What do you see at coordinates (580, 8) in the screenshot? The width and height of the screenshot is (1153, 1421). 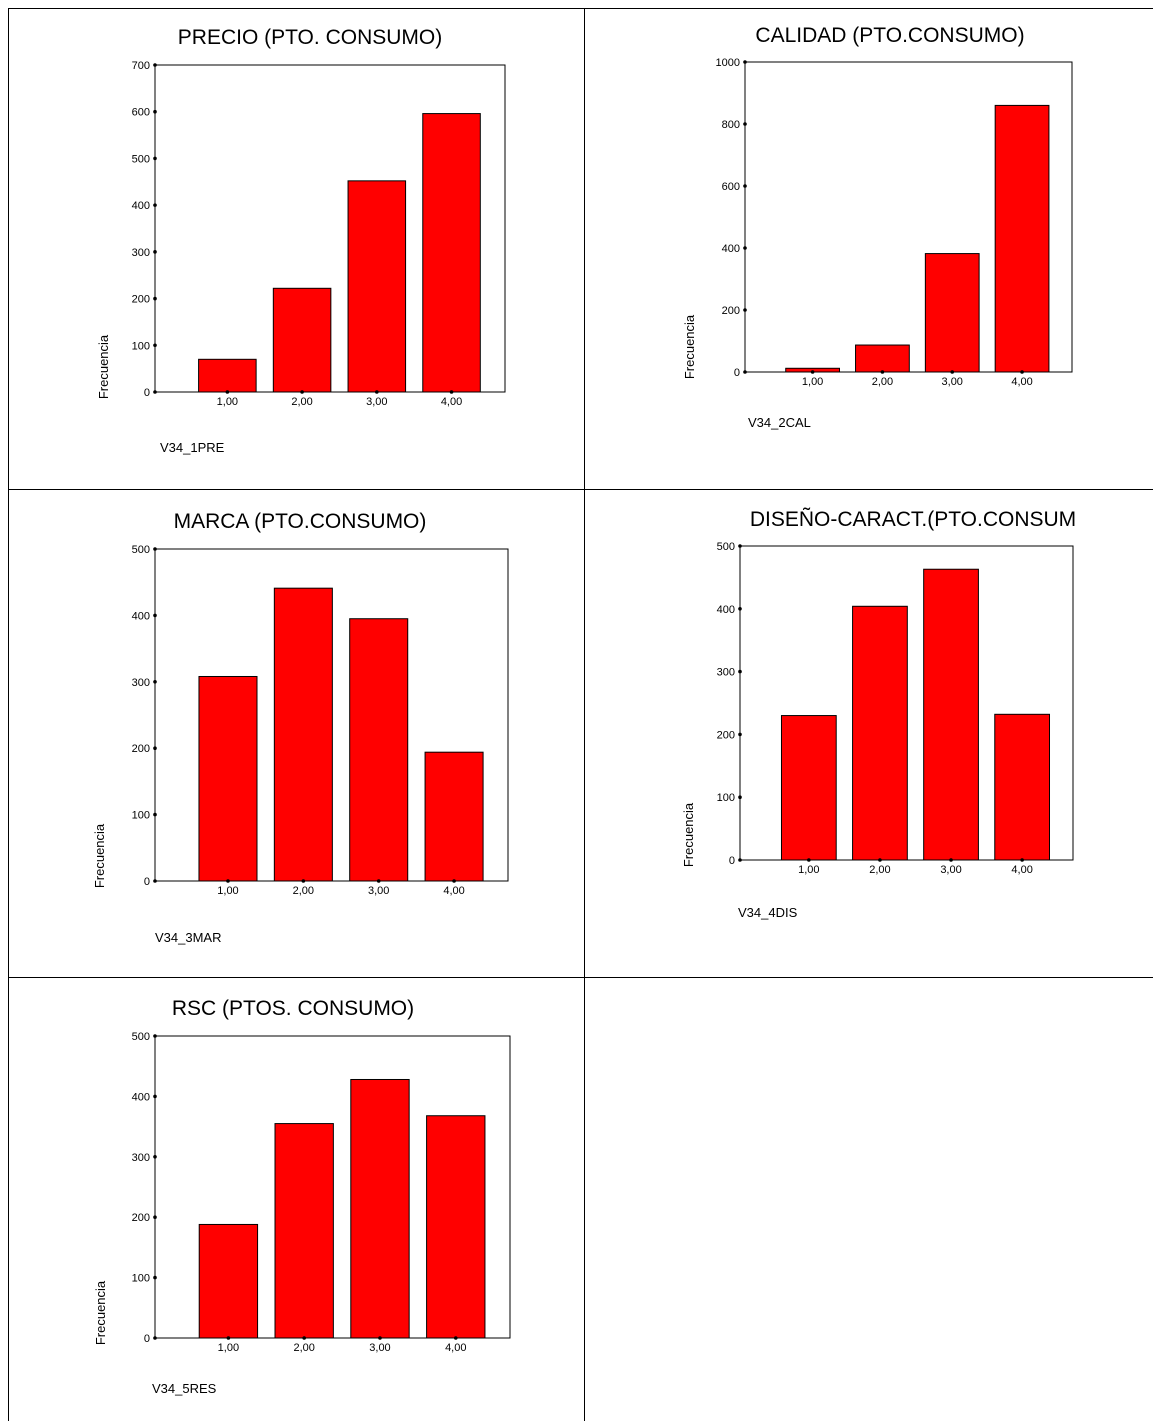 I see `table-border-top` at bounding box center [580, 8].